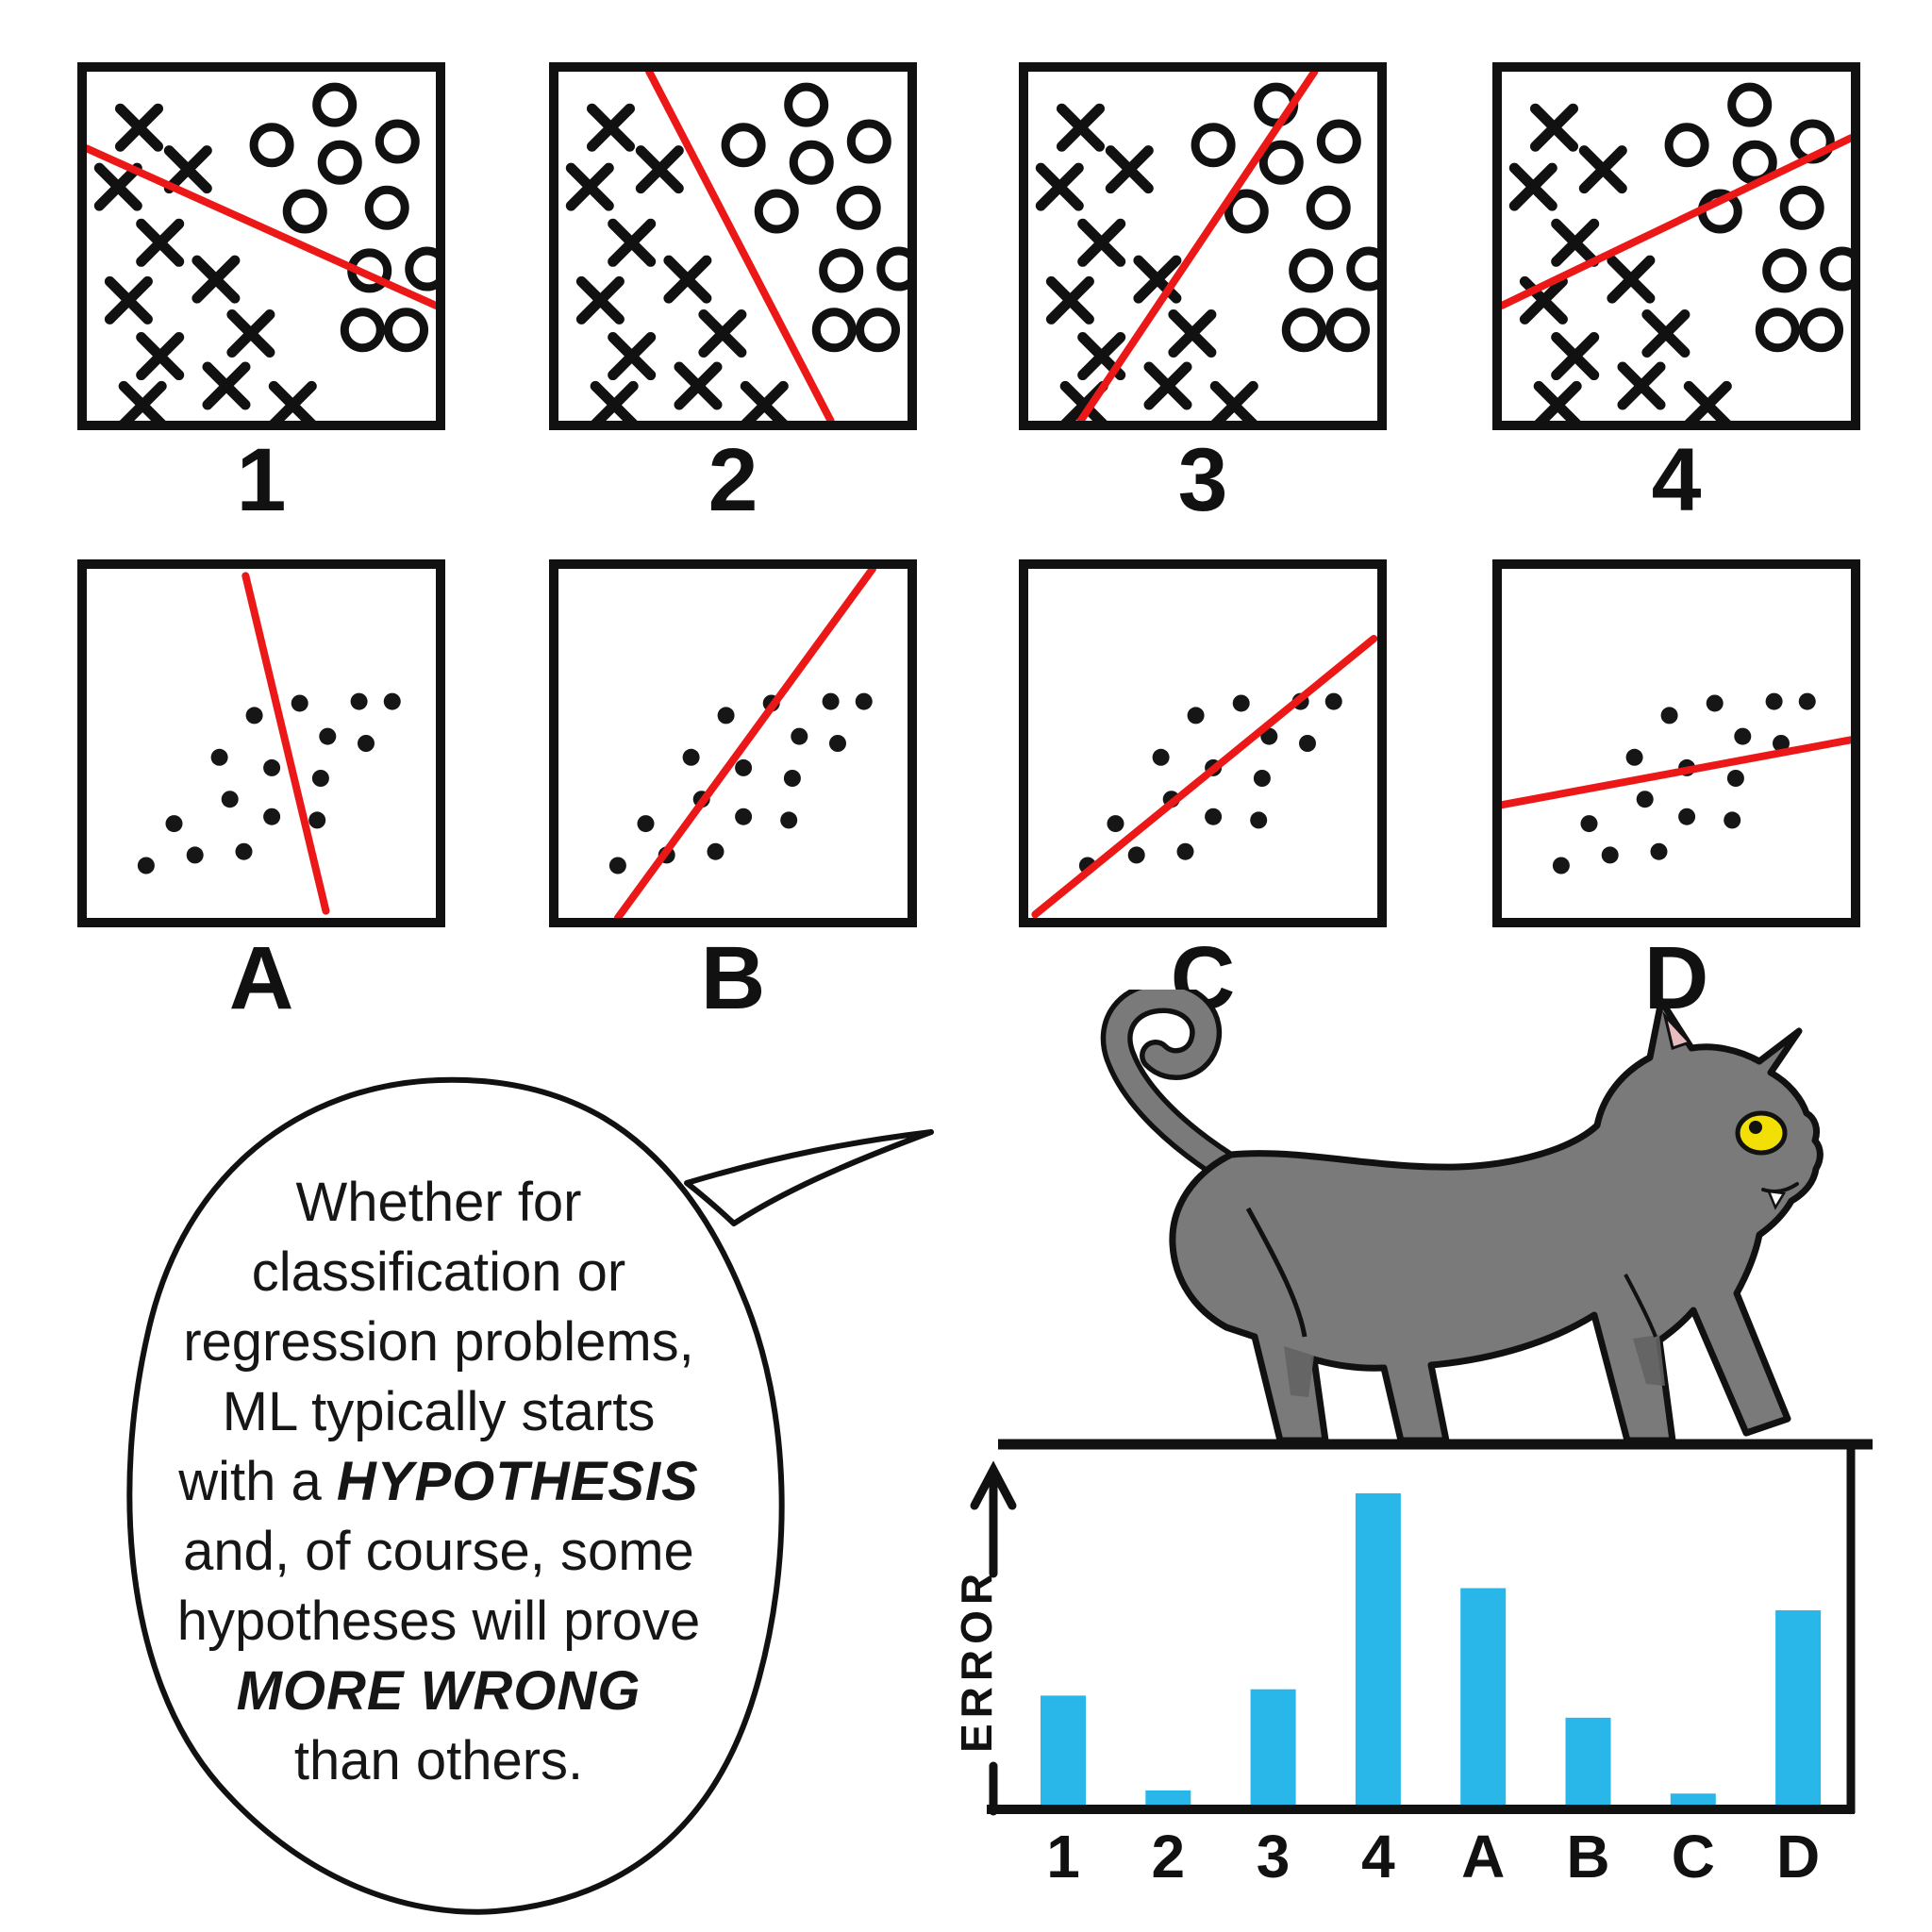 This screenshot has height=1932, width=1932. Describe the element at coordinates (976, 1660) in the screenshot. I see `y-axis-title: ERROR` at that location.